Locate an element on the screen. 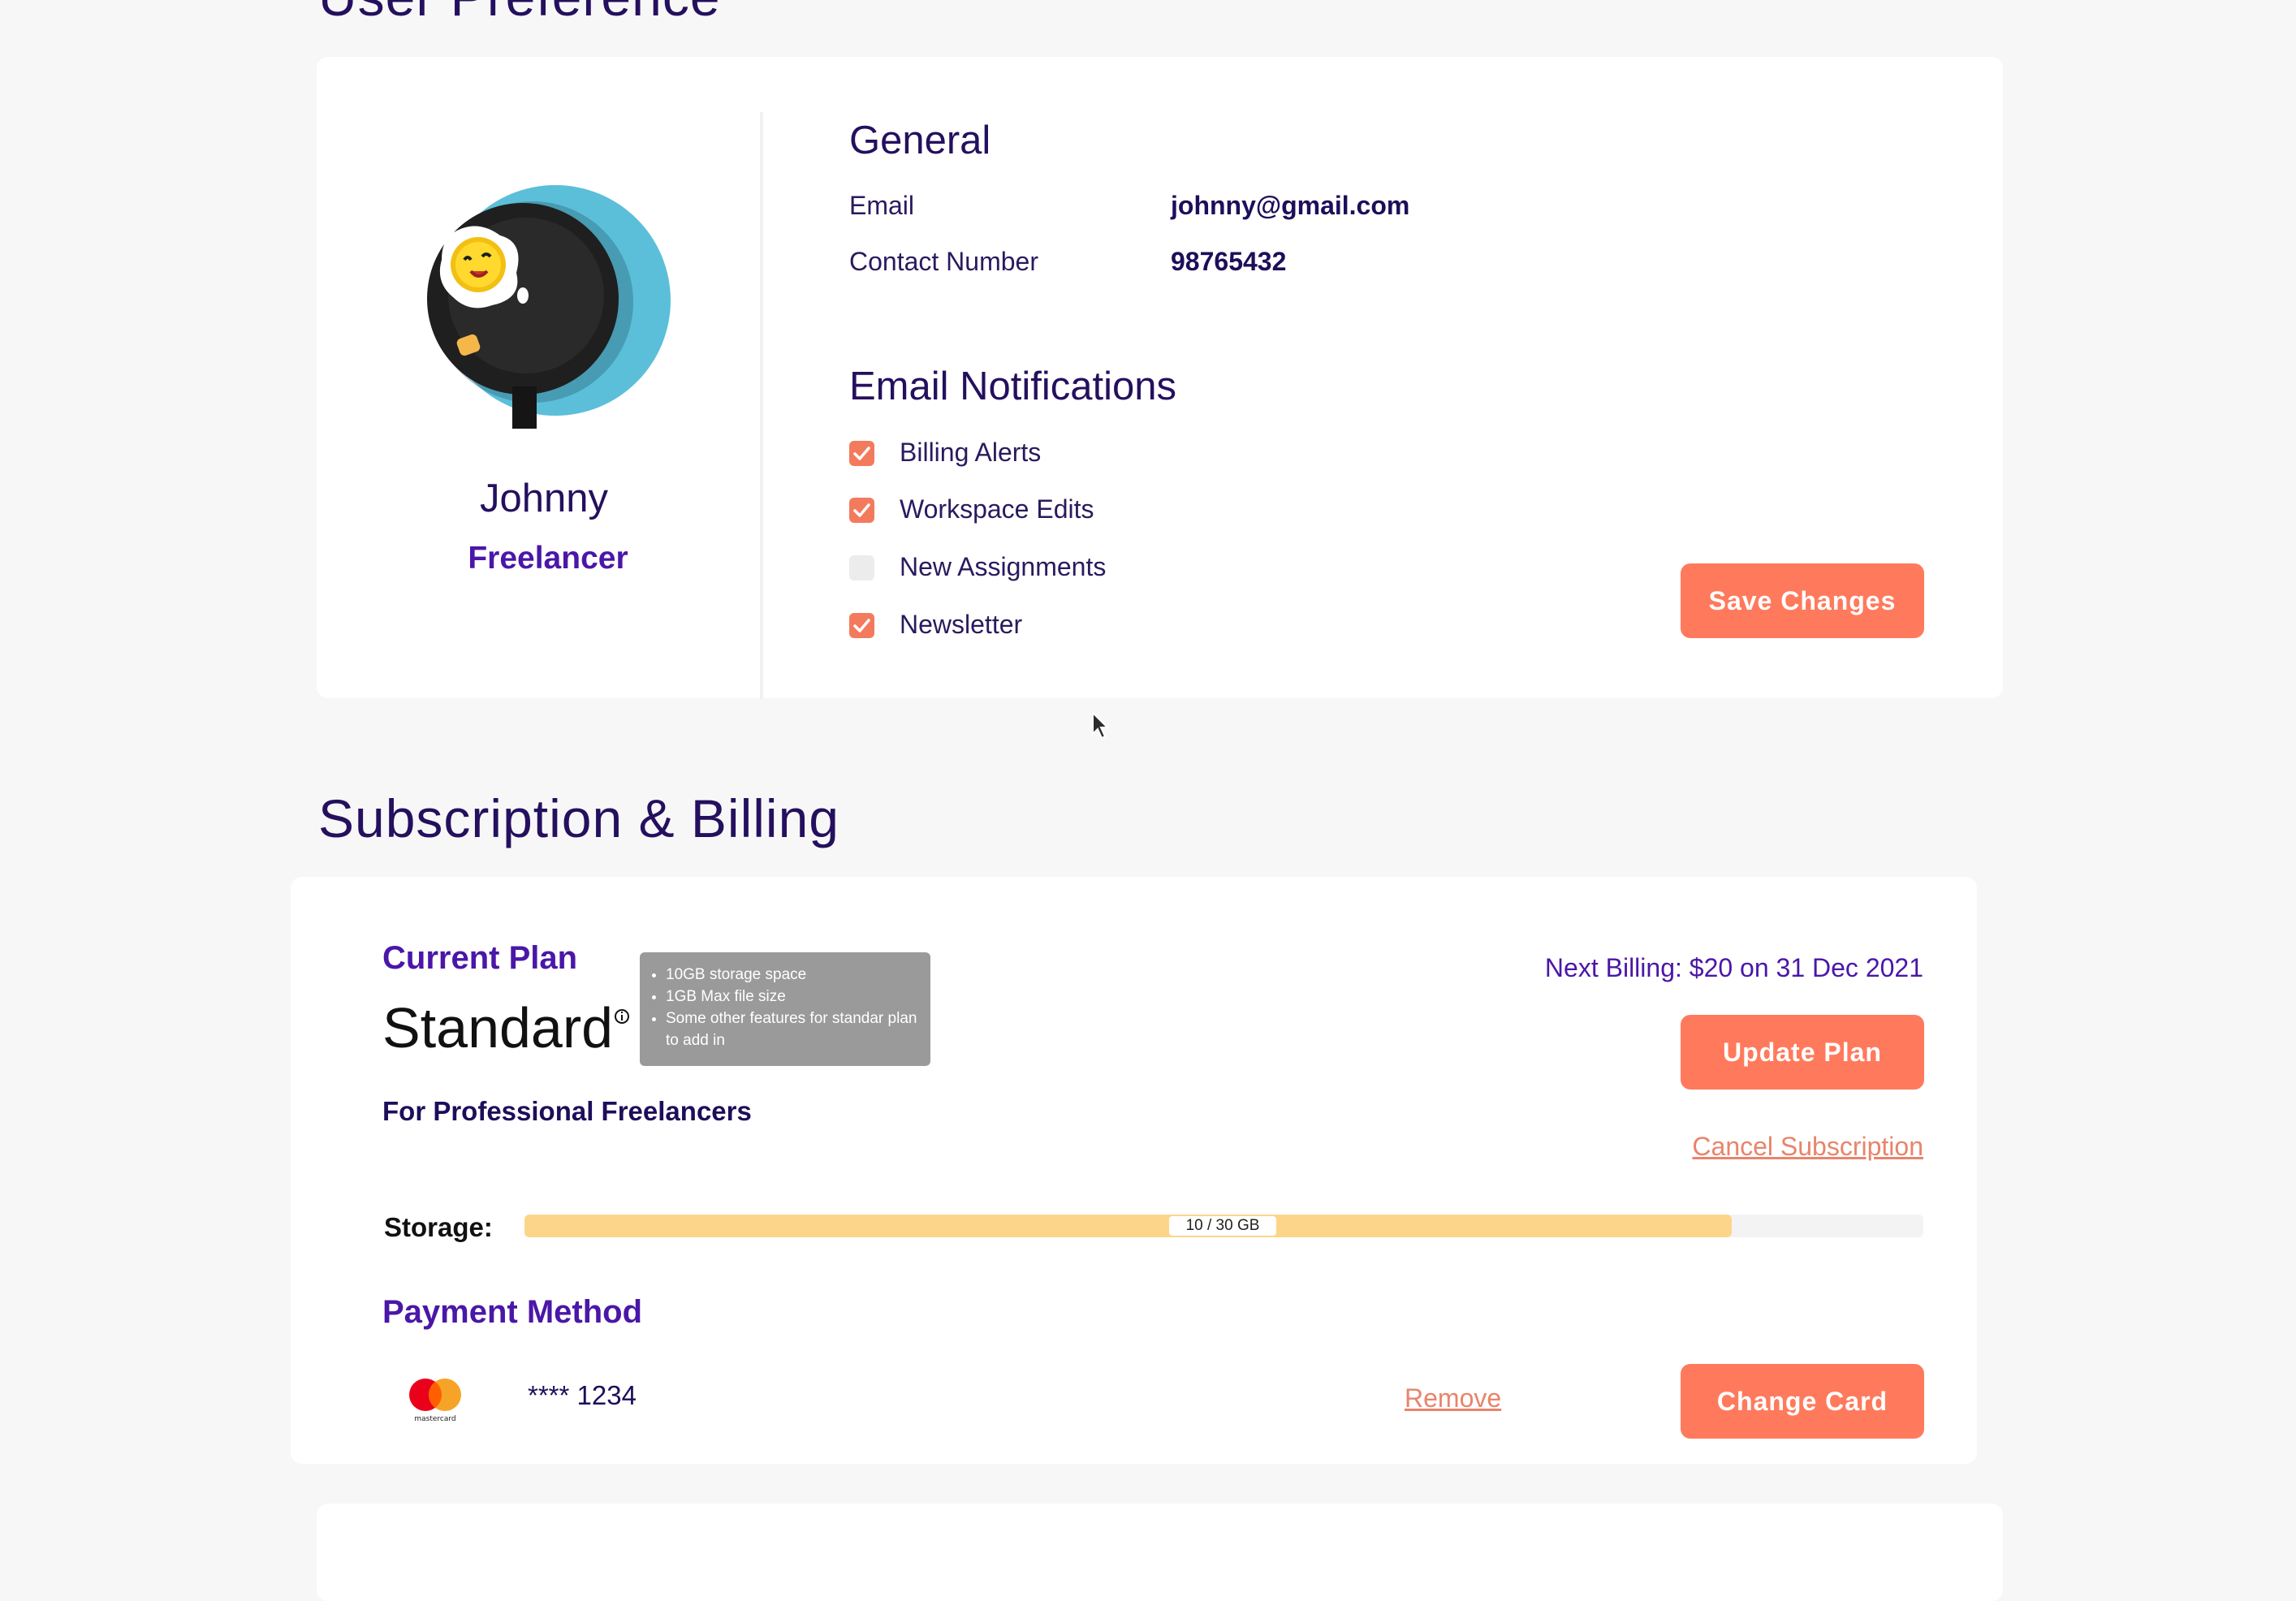 This screenshot has width=2296, height=1601. storage-bar: 10 / 30 GB is located at coordinates (1223, 1226).